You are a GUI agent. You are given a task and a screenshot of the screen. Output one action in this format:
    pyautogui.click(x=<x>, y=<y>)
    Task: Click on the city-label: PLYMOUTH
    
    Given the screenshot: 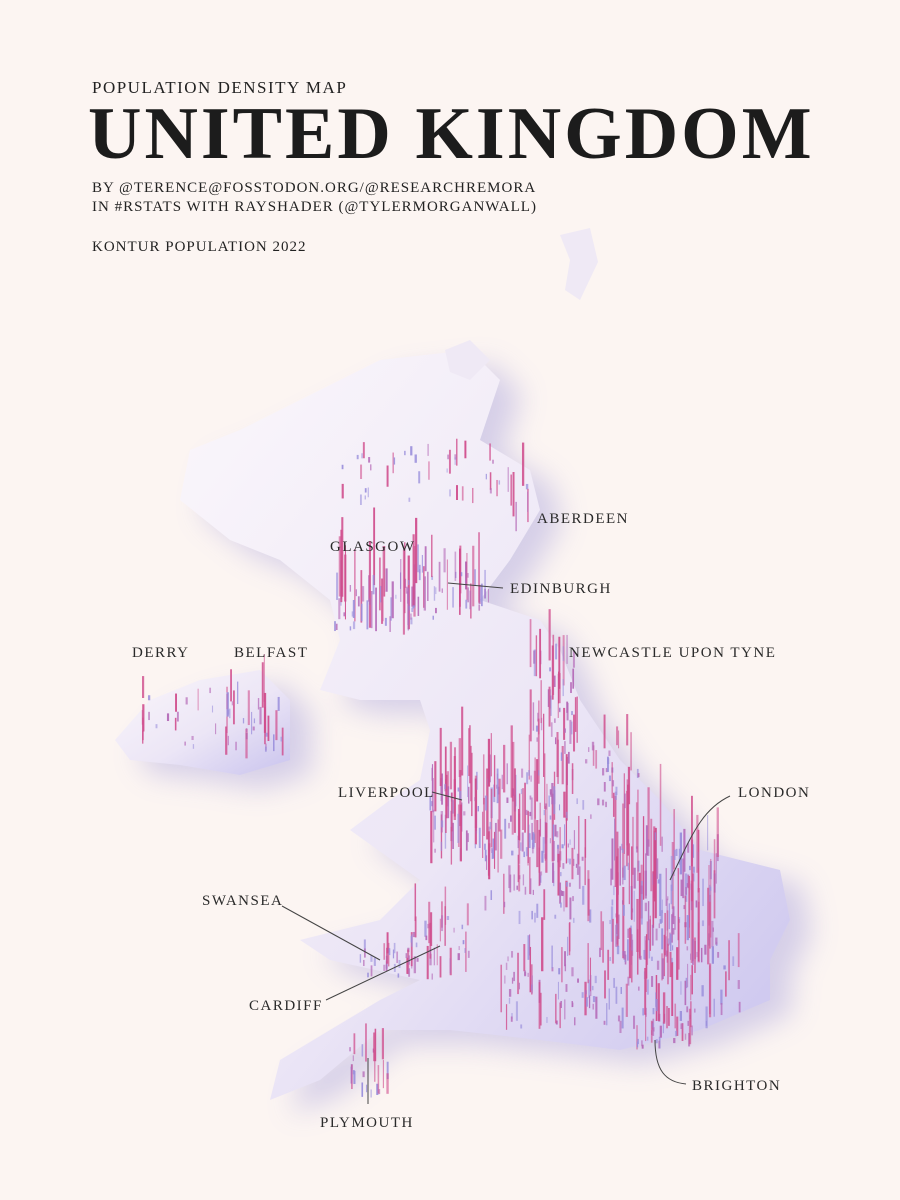 What is the action you would take?
    pyautogui.click(x=367, y=1123)
    